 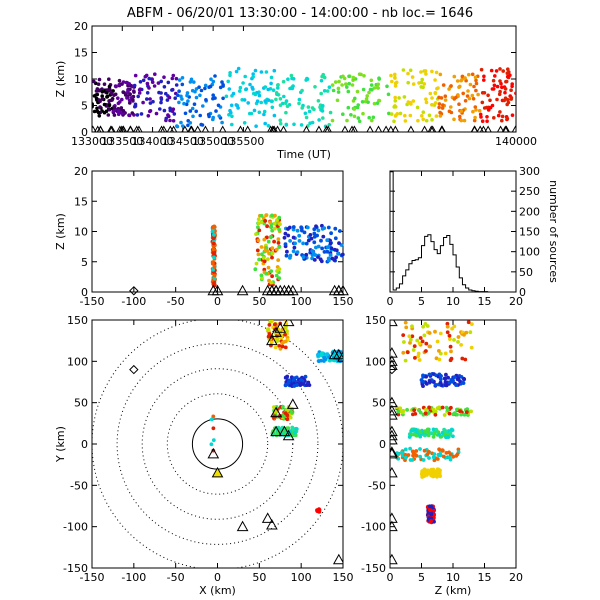 What do you see at coordinates (84, 106) in the screenshot?
I see `y-tick-label: 5` at bounding box center [84, 106].